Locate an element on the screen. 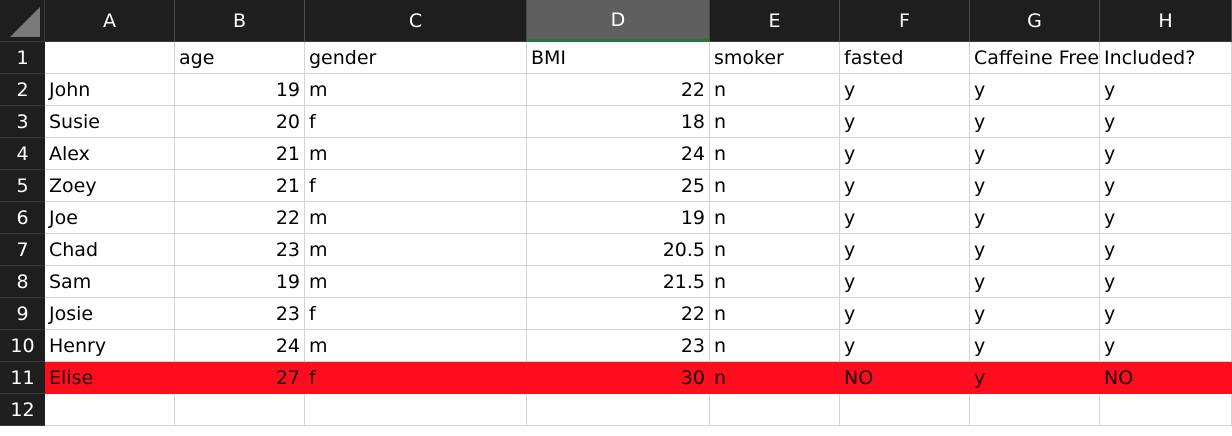 This screenshot has width=1232, height=436. cell-b4: 21 is located at coordinates (240, 154).